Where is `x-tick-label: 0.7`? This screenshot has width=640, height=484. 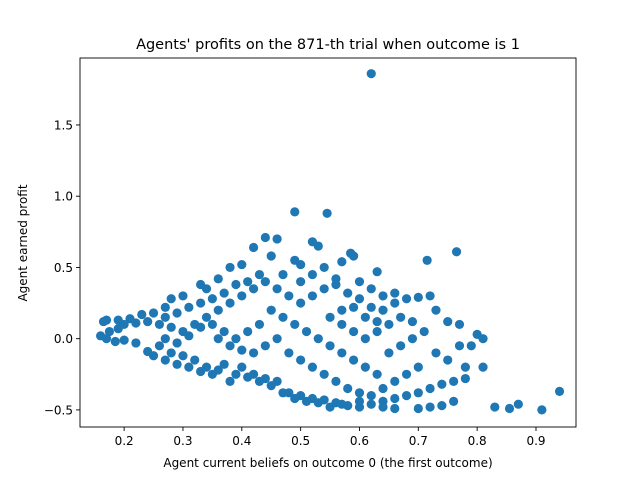
x-tick-label: 0.7 is located at coordinates (418, 441).